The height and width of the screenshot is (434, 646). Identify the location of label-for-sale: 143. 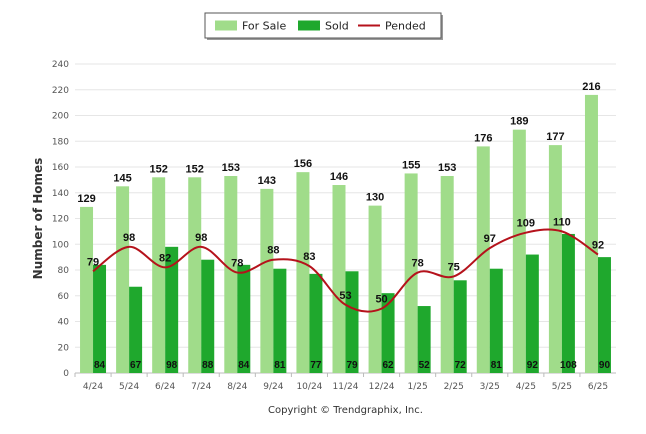
(267, 181).